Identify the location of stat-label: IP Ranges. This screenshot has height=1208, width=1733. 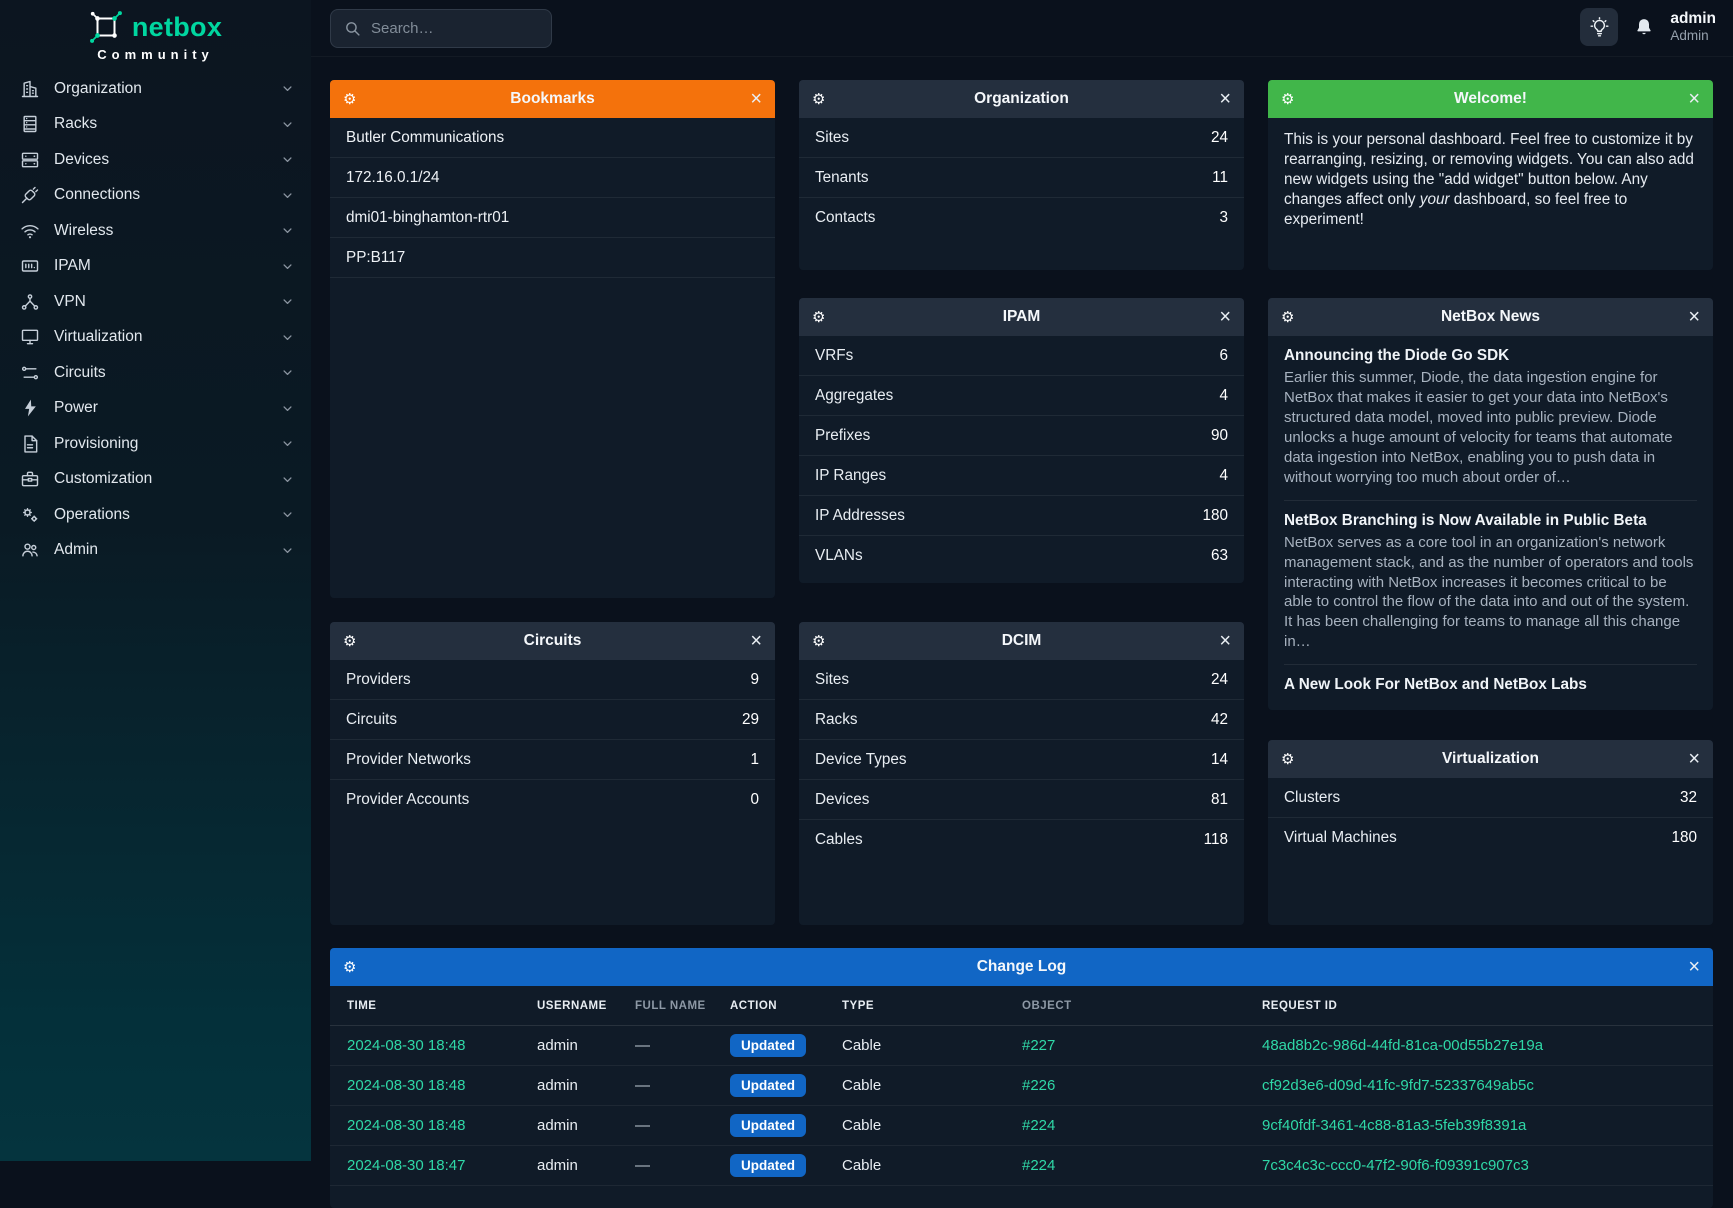
(851, 475).